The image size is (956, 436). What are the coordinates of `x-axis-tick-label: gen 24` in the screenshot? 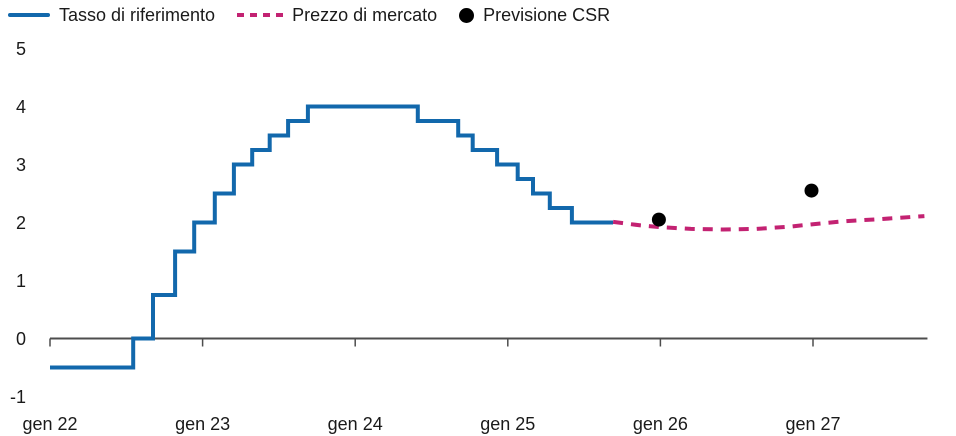 It's located at (355, 424).